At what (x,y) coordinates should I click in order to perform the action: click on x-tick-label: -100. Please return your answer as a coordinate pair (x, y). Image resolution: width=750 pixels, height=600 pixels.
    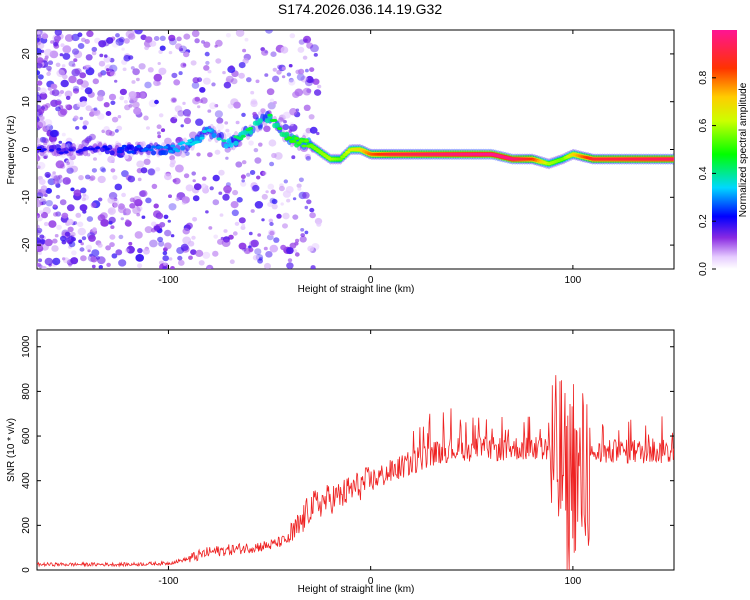
    Looking at the image, I should click on (168, 280).